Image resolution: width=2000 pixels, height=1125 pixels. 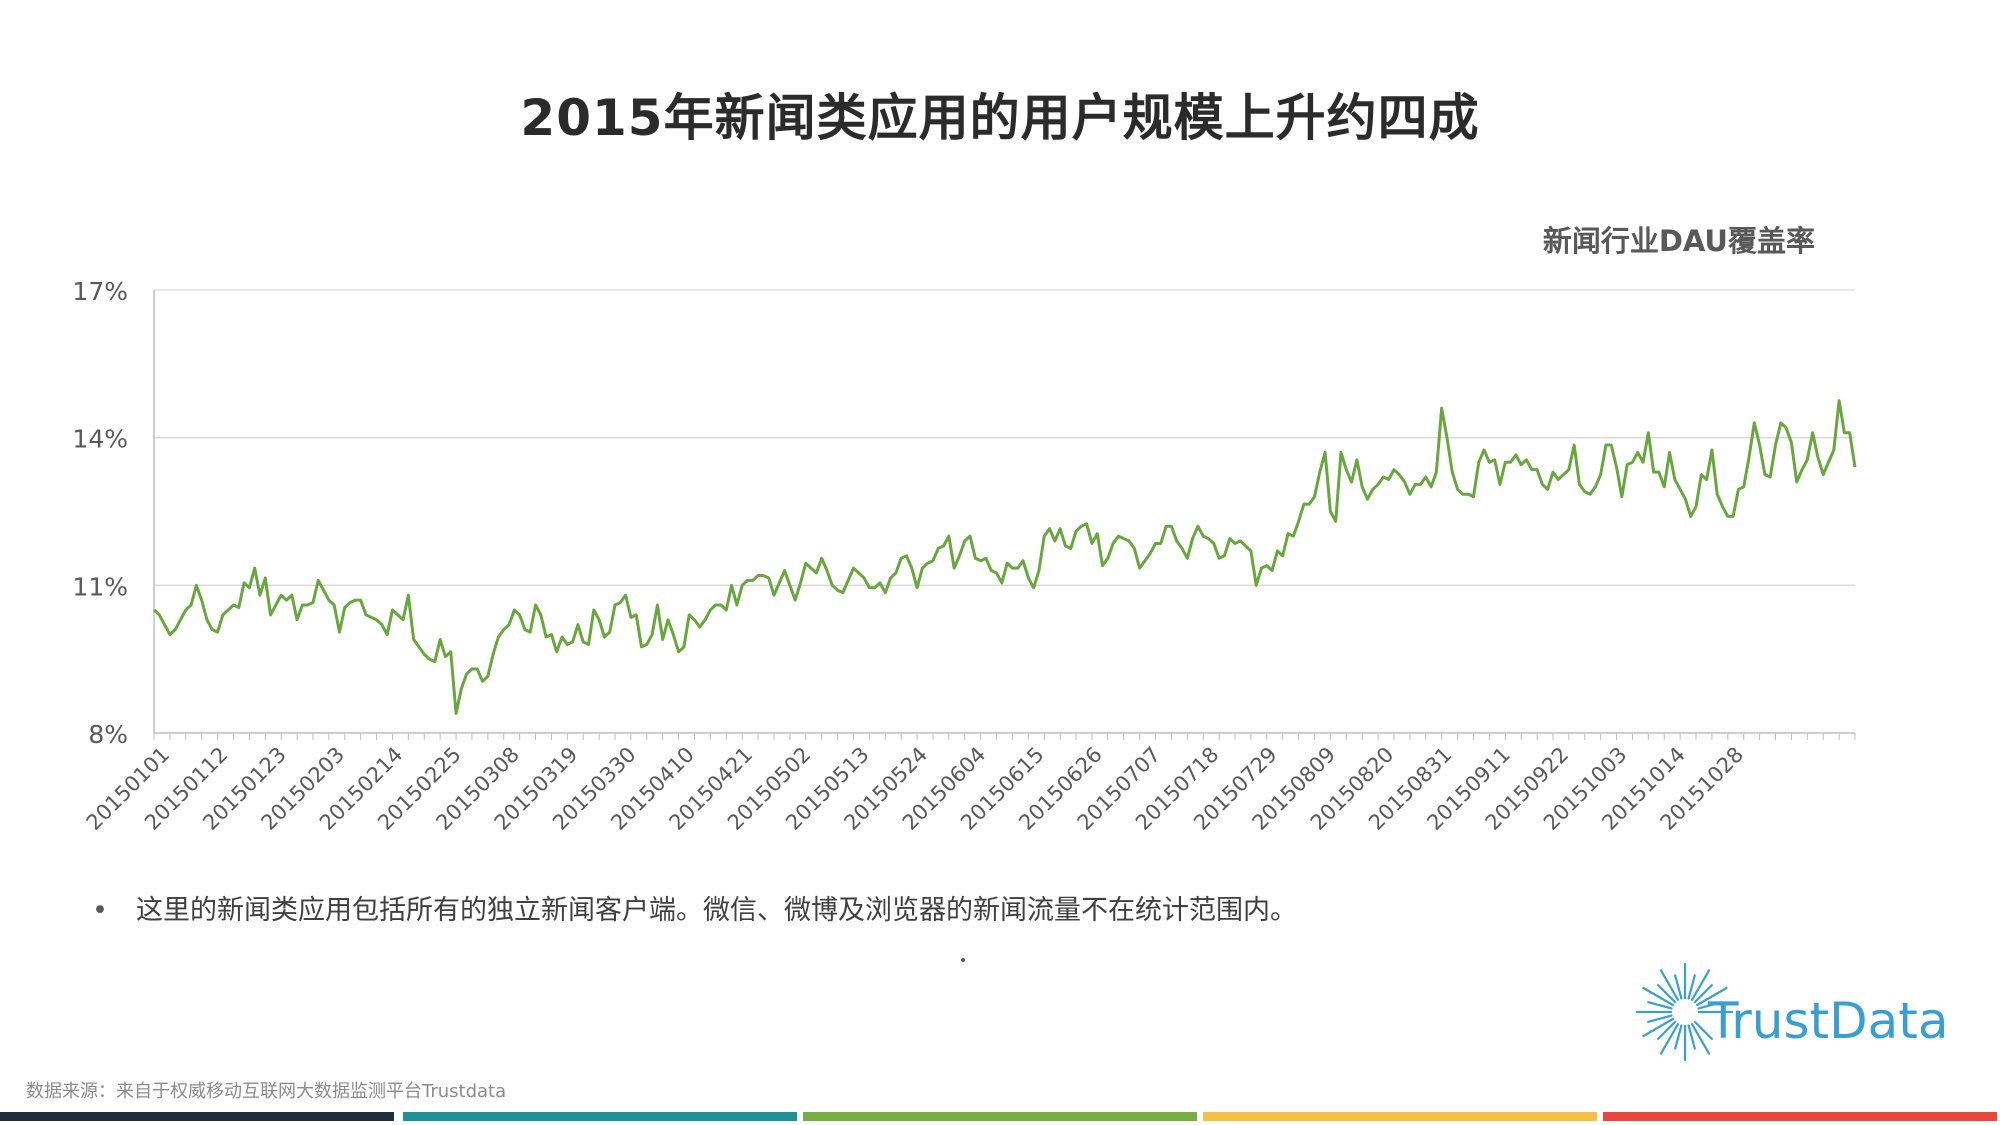 What do you see at coordinates (1678, 241) in the screenshot?
I see `chart-title: 新闻行业DAU覆盖率` at bounding box center [1678, 241].